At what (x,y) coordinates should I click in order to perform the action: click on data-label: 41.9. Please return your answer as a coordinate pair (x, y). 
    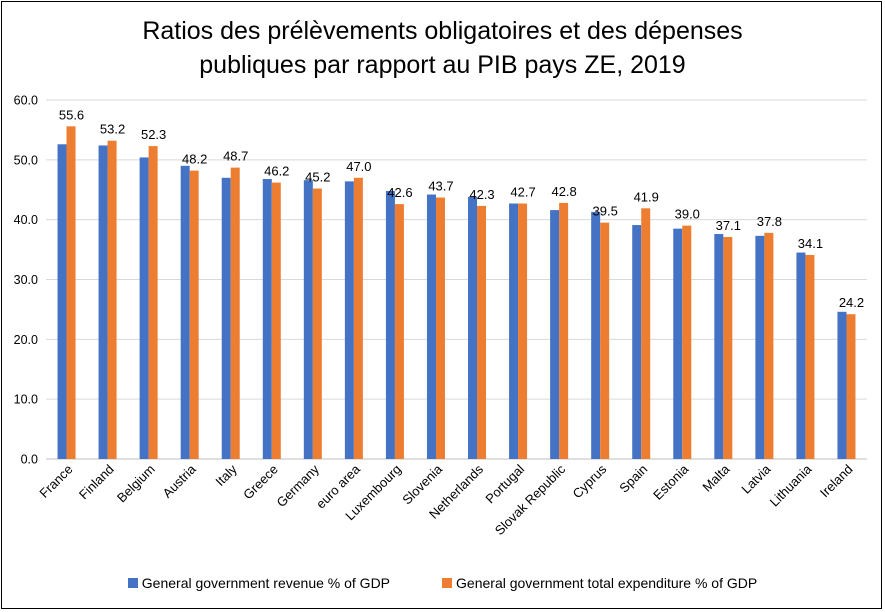
    Looking at the image, I should click on (646, 196).